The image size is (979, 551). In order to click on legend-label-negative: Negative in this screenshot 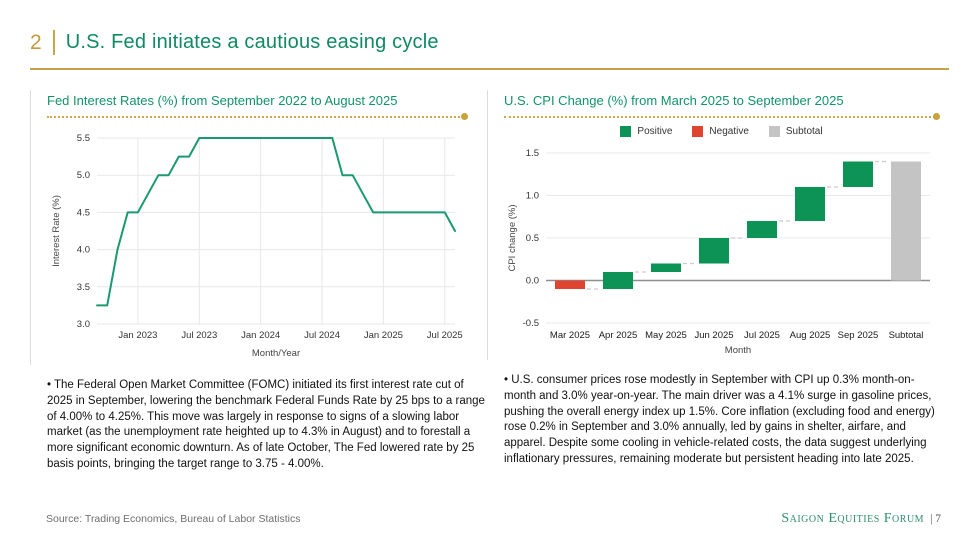, I will do `click(729, 131)`.